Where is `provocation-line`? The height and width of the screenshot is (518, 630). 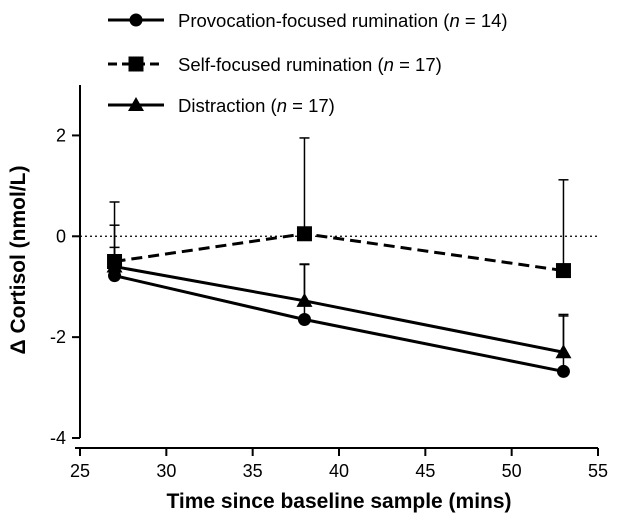 provocation-line is located at coordinates (339, 323).